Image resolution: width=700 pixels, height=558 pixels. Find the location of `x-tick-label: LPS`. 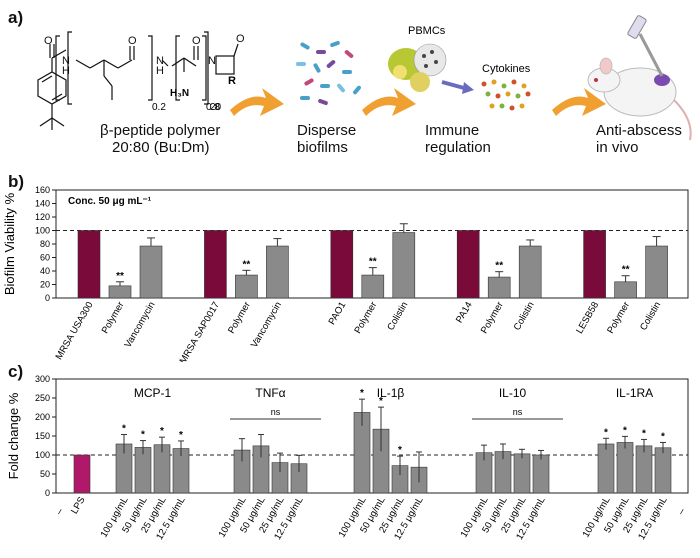

x-tick-label: LPS is located at coordinates (78, 505).